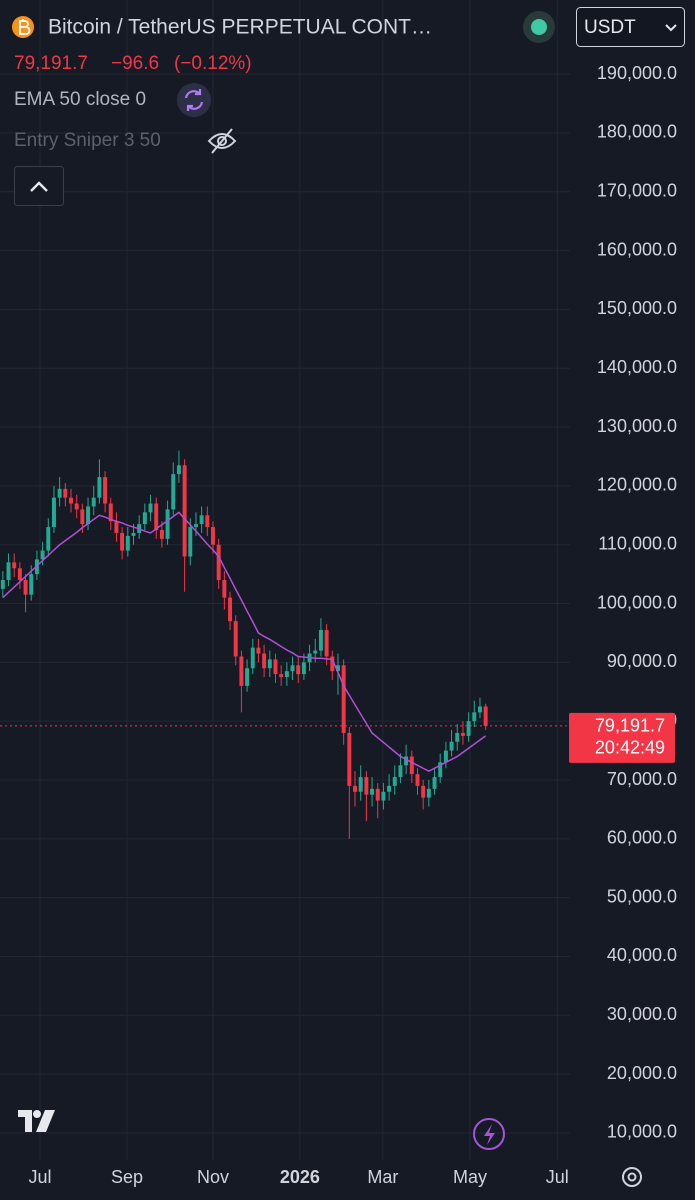 The height and width of the screenshot is (1200, 695). Describe the element at coordinates (642, 779) in the screenshot. I see `y-tick-label: 70,000.0` at that location.